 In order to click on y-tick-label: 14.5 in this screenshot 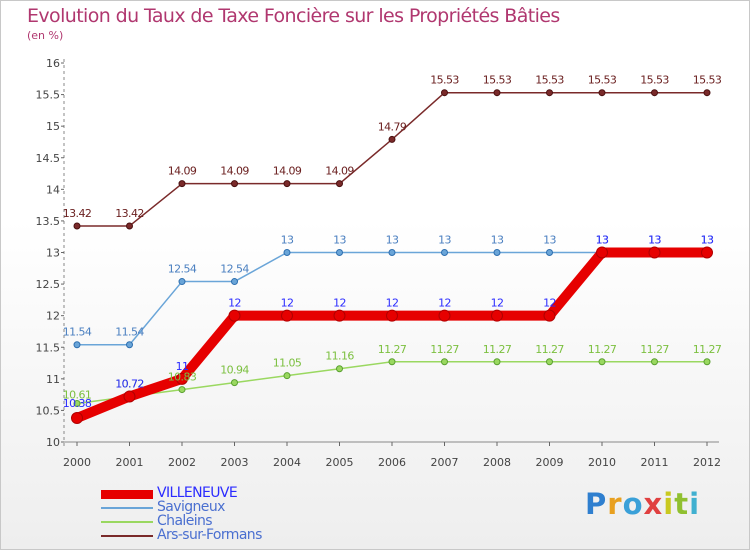, I will do `click(48, 158)`.